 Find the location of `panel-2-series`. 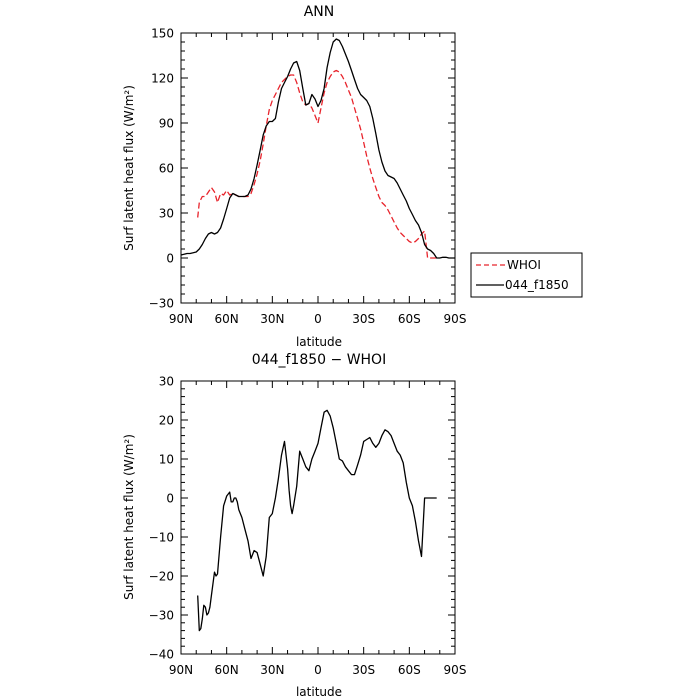

panel-2-series is located at coordinates (317, 520).